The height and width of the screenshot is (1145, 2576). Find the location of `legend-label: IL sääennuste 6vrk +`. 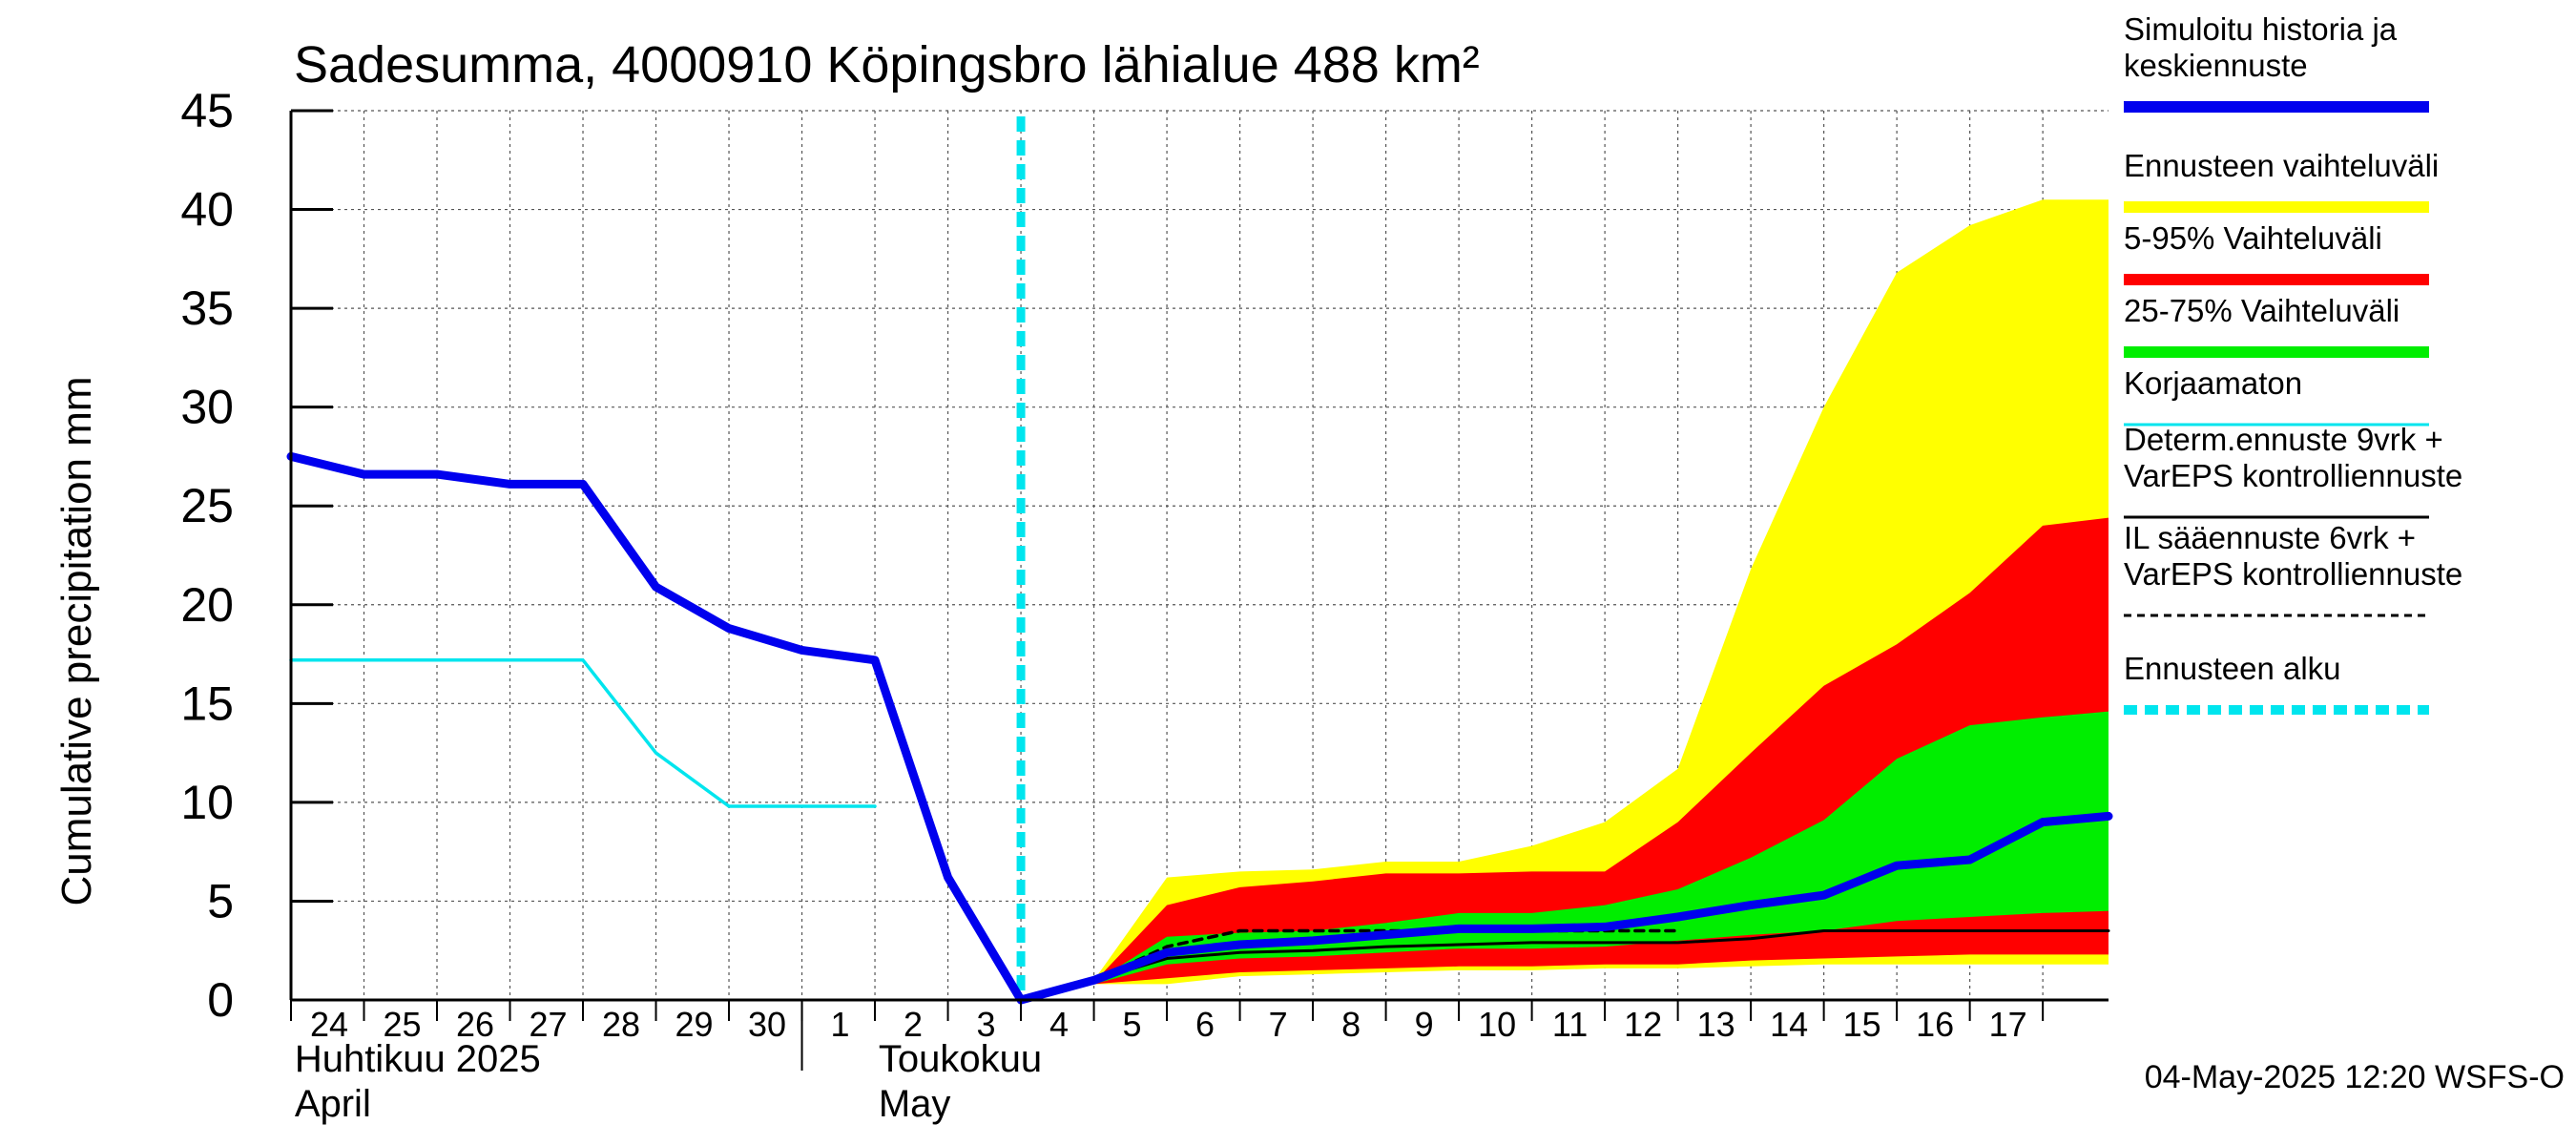

legend-label: IL sääennuste 6vrk + is located at coordinates (2270, 537).